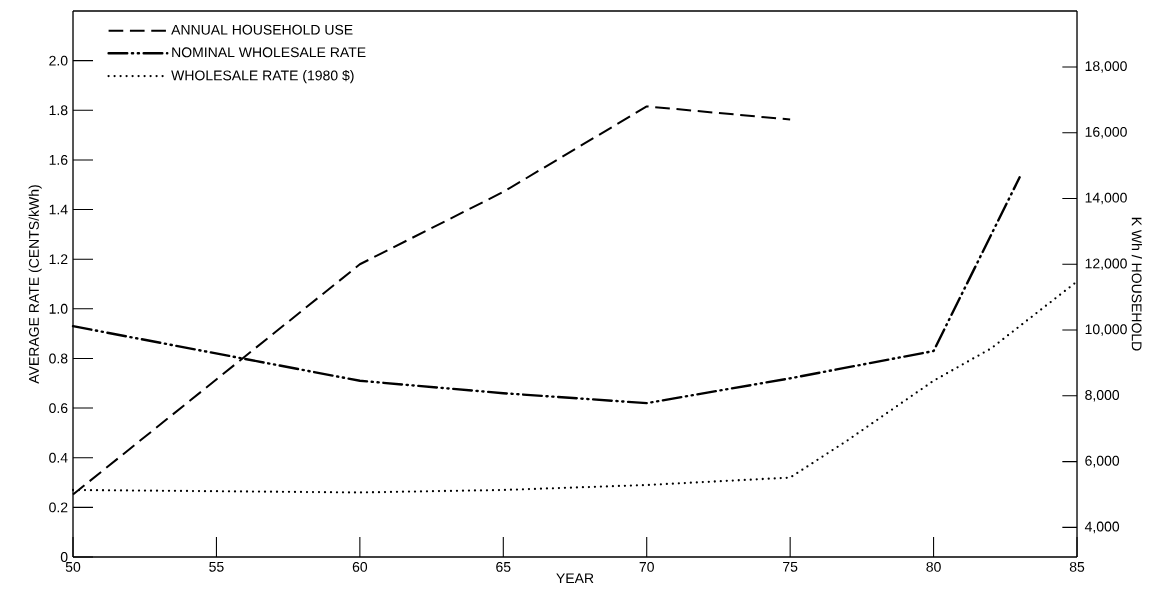 The width and height of the screenshot is (1174, 608). Describe the element at coordinates (216, 566) in the screenshot. I see `x-tick-label: 55` at that location.